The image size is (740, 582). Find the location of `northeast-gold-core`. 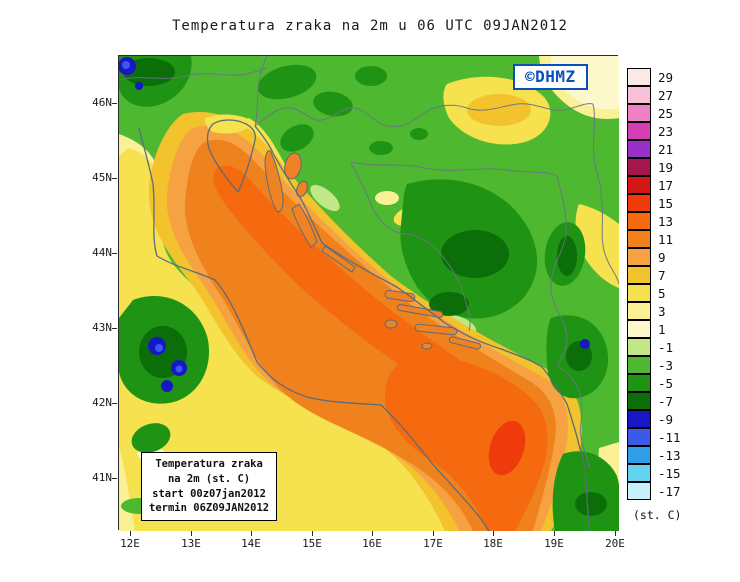

northeast-gold-core is located at coordinates (499, 110).